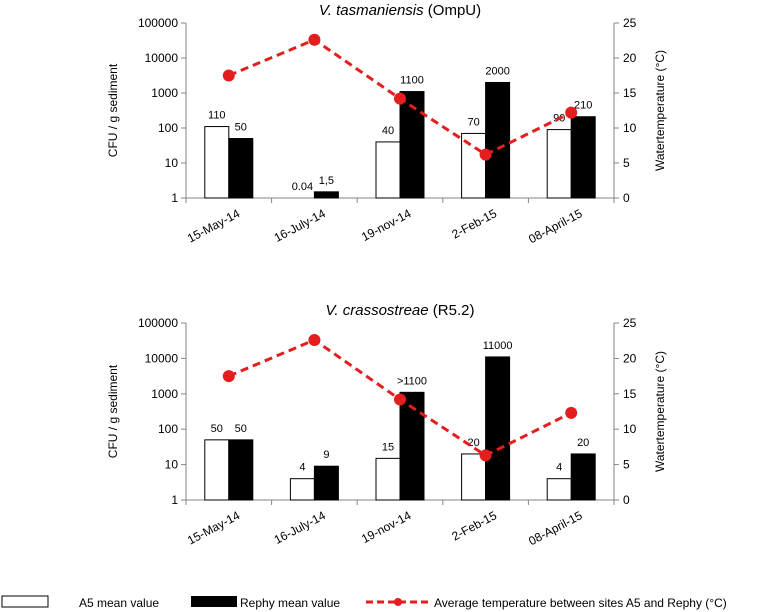  Describe the element at coordinates (119, 603) in the screenshot. I see `legend-a5-label: A5 mean value` at that location.